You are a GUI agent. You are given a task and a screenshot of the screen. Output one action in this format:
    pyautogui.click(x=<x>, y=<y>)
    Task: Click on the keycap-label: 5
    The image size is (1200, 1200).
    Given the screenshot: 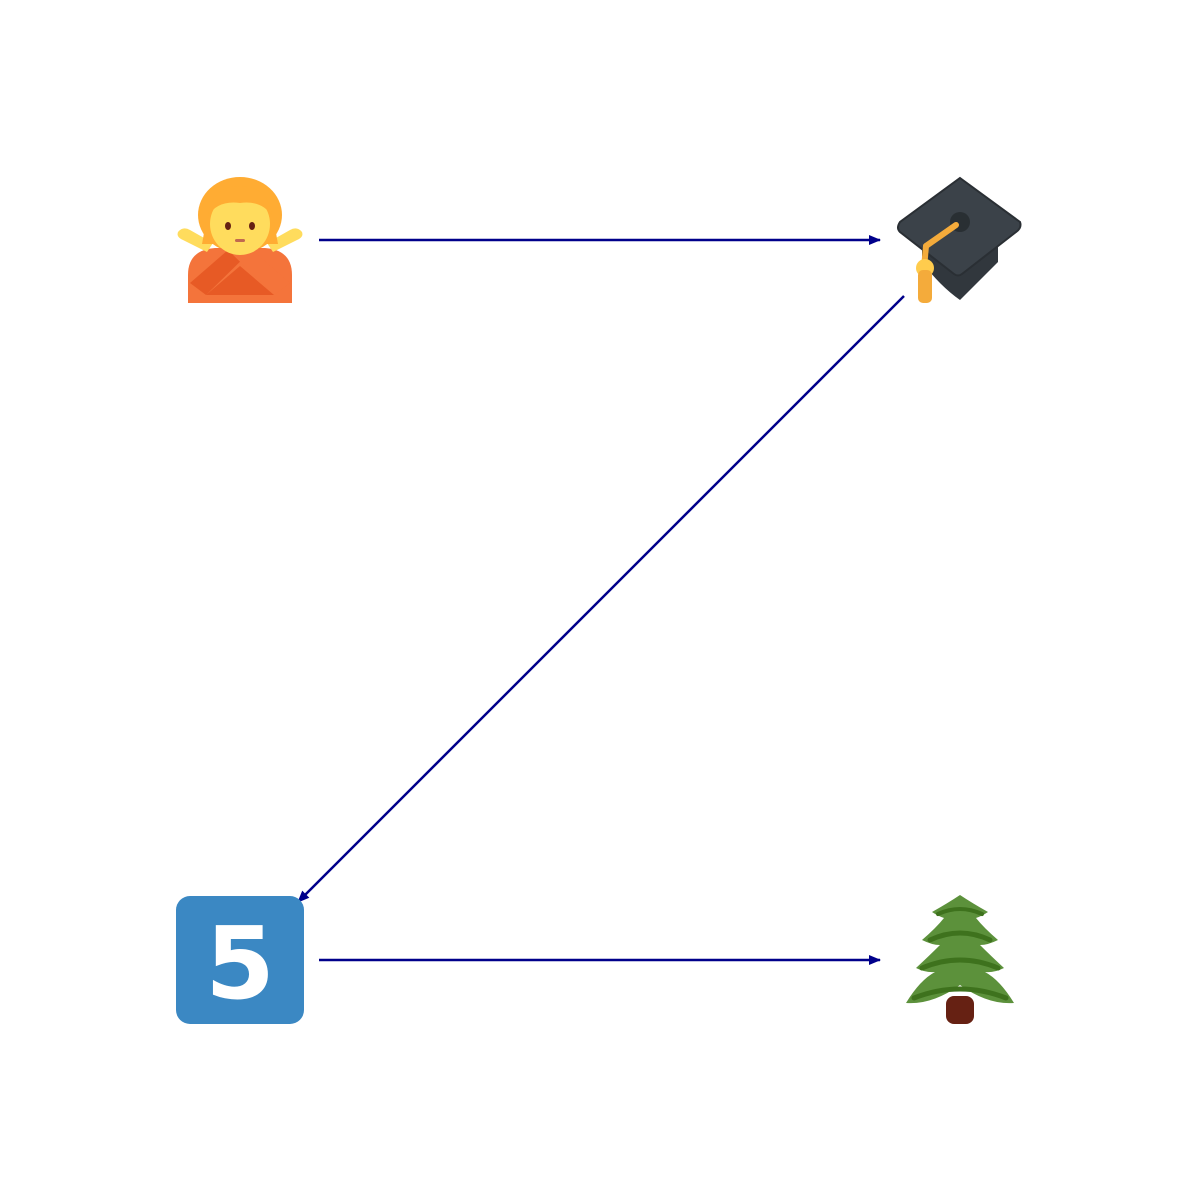 What is the action you would take?
    pyautogui.click(x=240, y=963)
    